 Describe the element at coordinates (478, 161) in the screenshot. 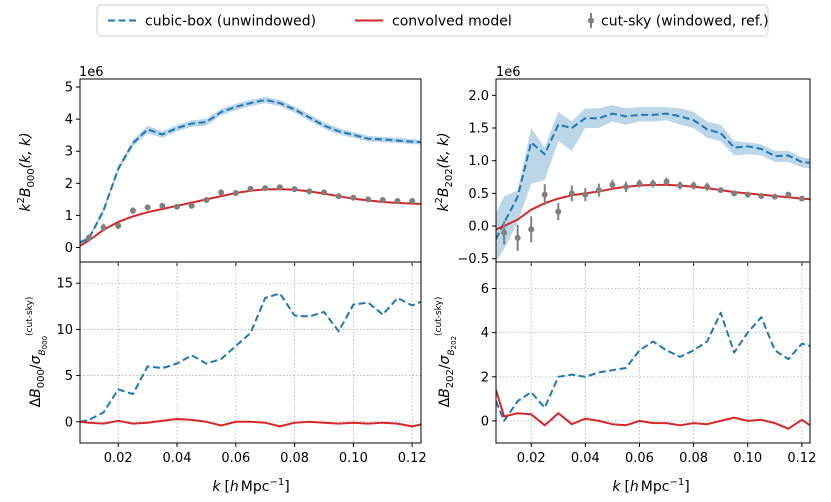

I see `top-right-ytick-label-3: 1.0` at that location.